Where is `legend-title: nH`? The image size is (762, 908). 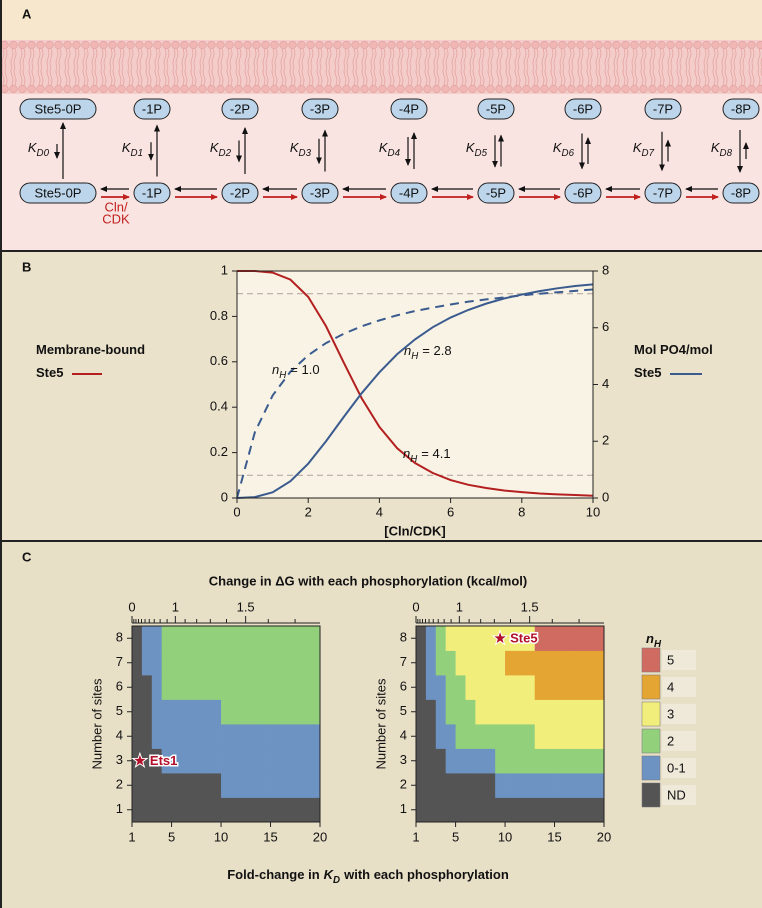 legend-title: nH is located at coordinates (654, 640).